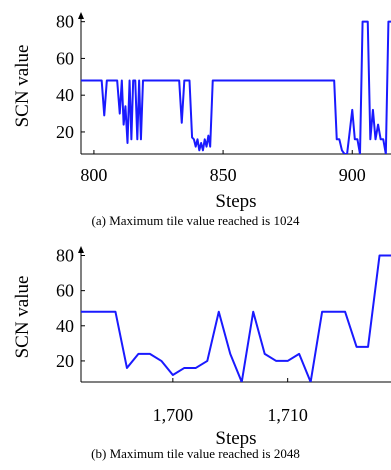 The height and width of the screenshot is (470, 391). Describe the element at coordinates (93, 175) in the screenshot. I see `x-tick-label: 800` at that location.